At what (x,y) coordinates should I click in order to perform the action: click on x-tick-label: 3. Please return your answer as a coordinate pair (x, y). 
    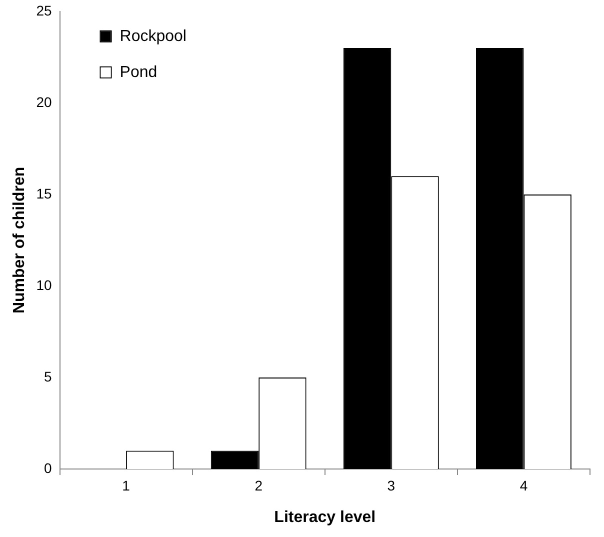
    Looking at the image, I should click on (391, 485).